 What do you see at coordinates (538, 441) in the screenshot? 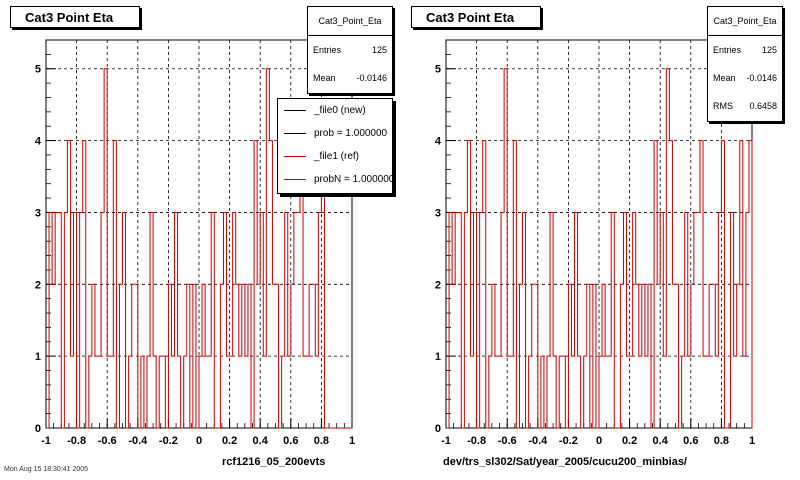
I see `right-x-tick-label: -0.4` at bounding box center [538, 441].